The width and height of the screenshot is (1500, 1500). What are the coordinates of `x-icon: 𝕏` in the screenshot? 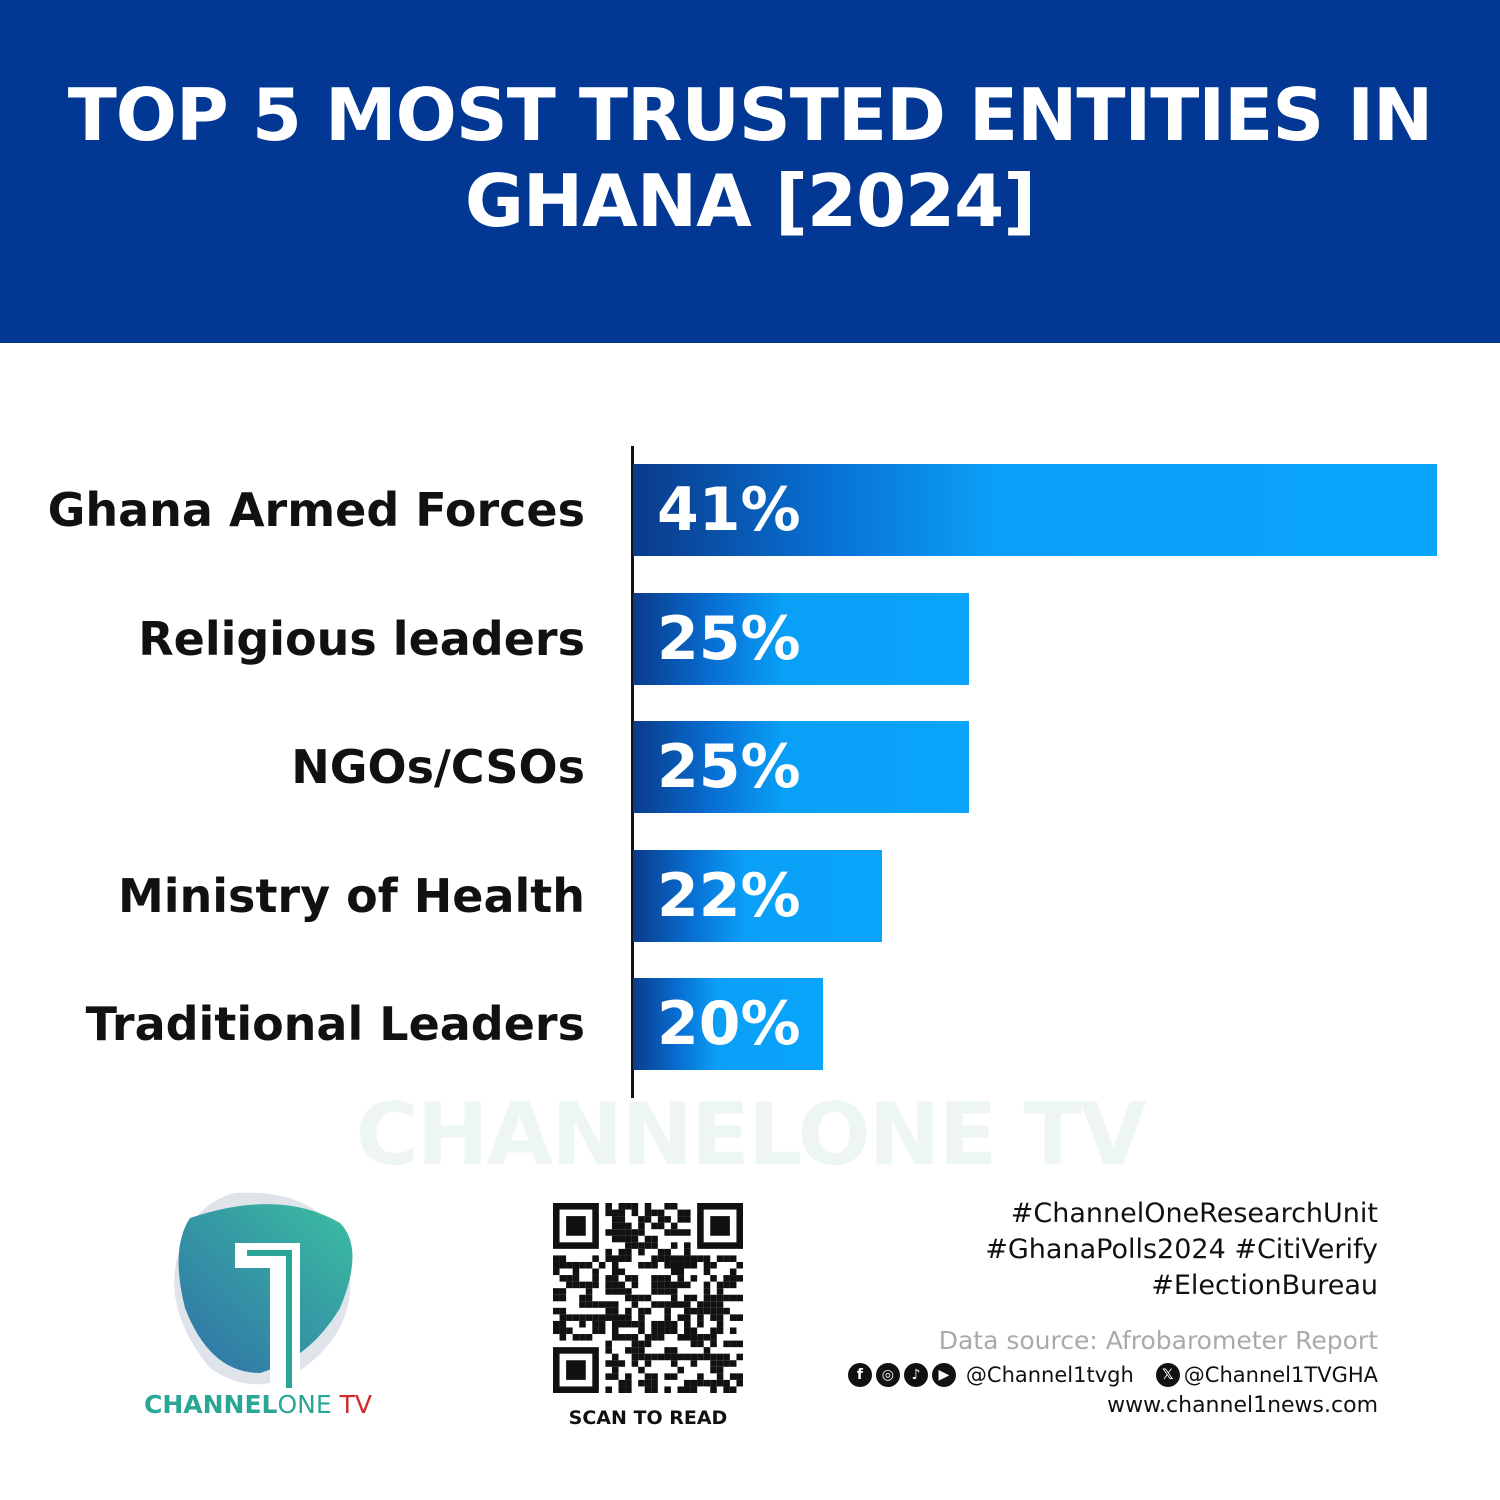 It's located at (1167, 1375).